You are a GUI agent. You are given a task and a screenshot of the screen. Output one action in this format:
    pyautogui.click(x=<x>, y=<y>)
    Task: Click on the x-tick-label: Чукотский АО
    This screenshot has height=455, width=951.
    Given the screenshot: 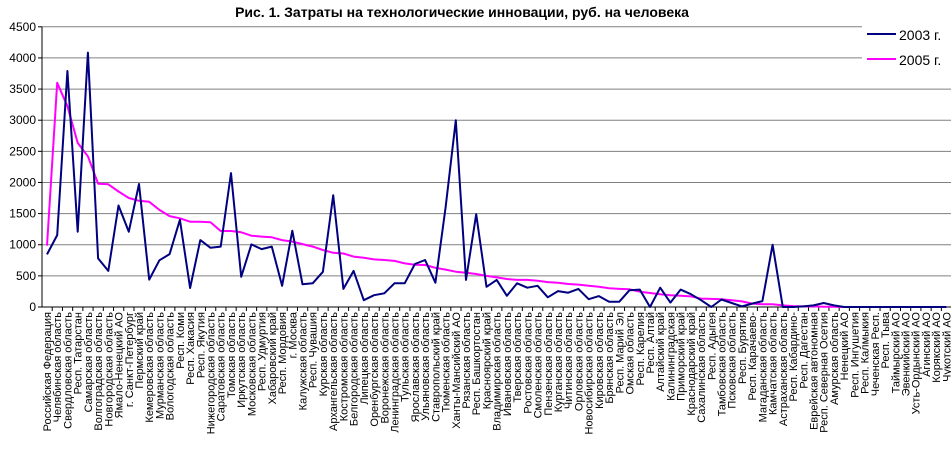 What is the action you would take?
    pyautogui.click(x=946, y=347)
    